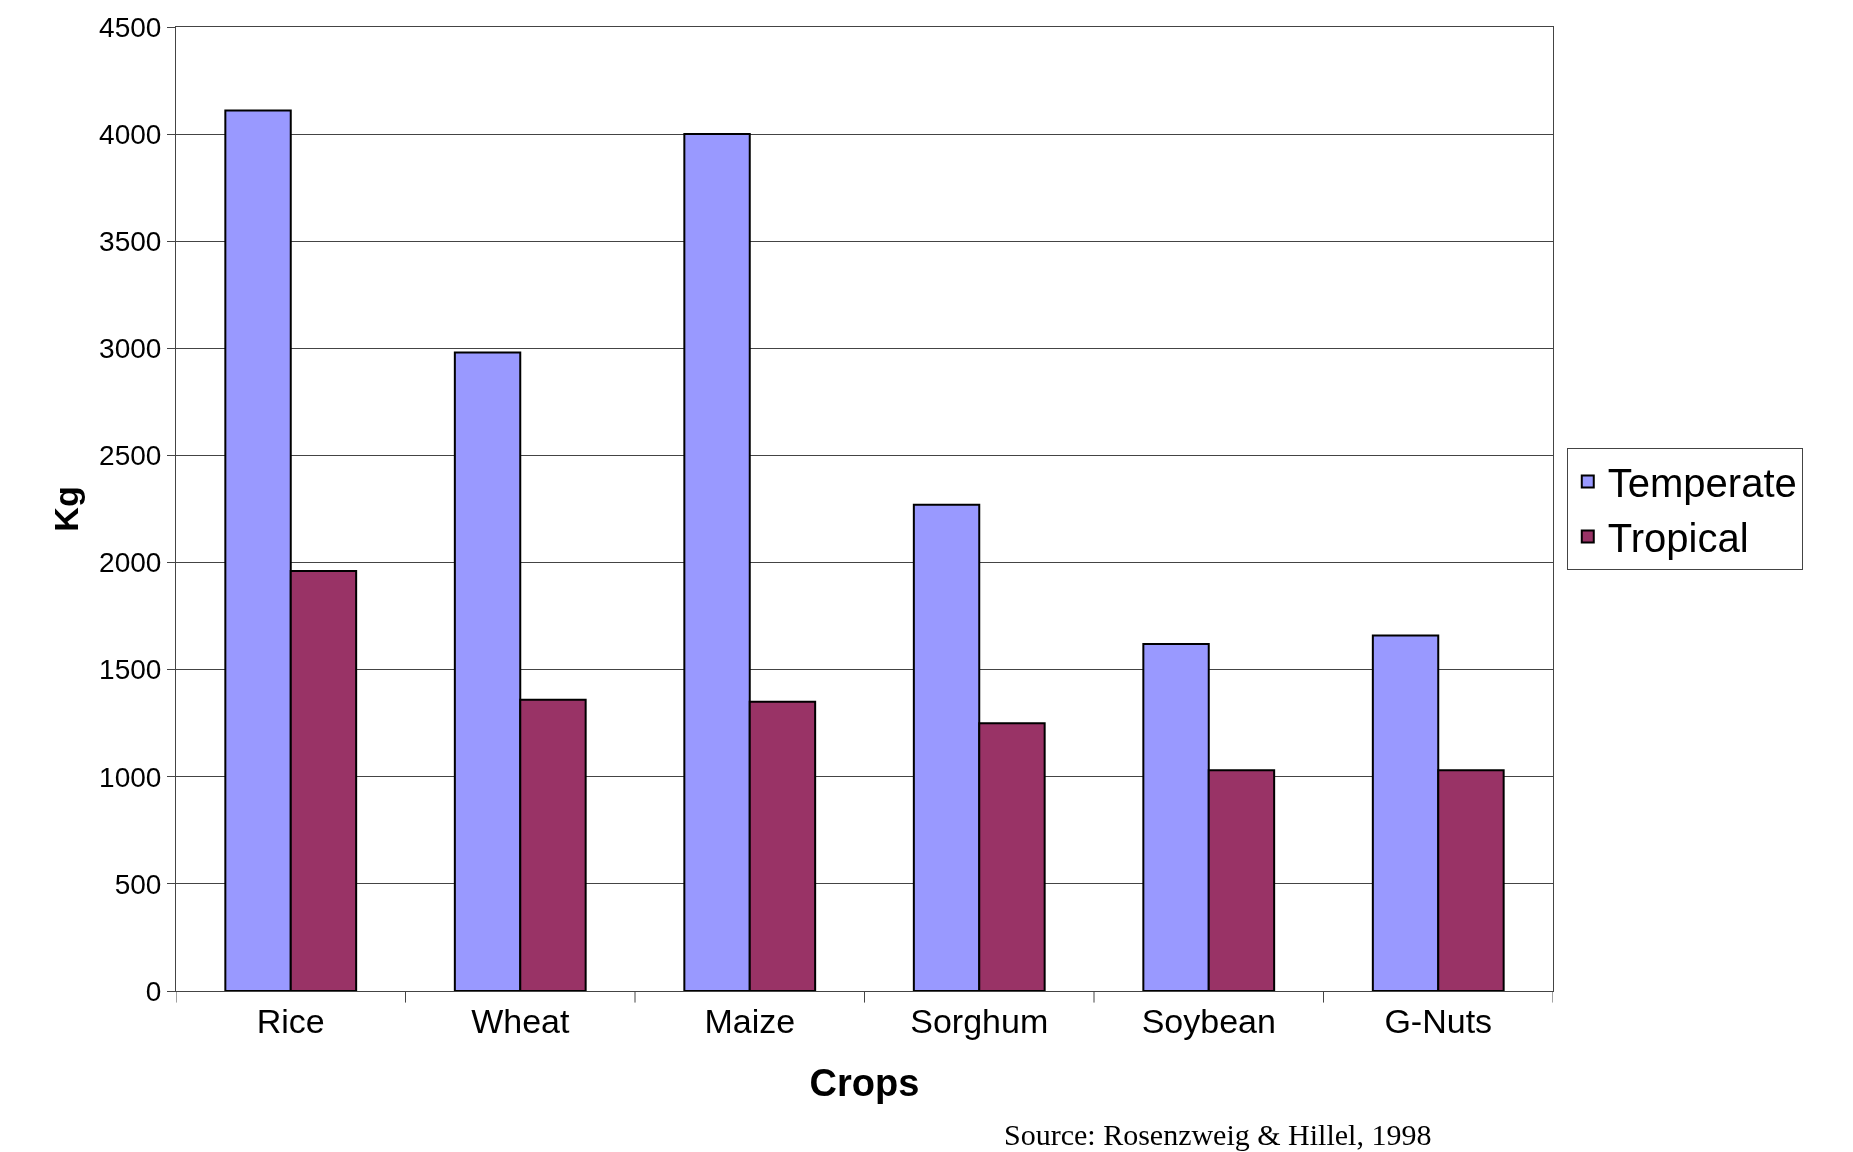 The image size is (1853, 1152). I want to click on x-tick-label: Wheat, so click(520, 1020).